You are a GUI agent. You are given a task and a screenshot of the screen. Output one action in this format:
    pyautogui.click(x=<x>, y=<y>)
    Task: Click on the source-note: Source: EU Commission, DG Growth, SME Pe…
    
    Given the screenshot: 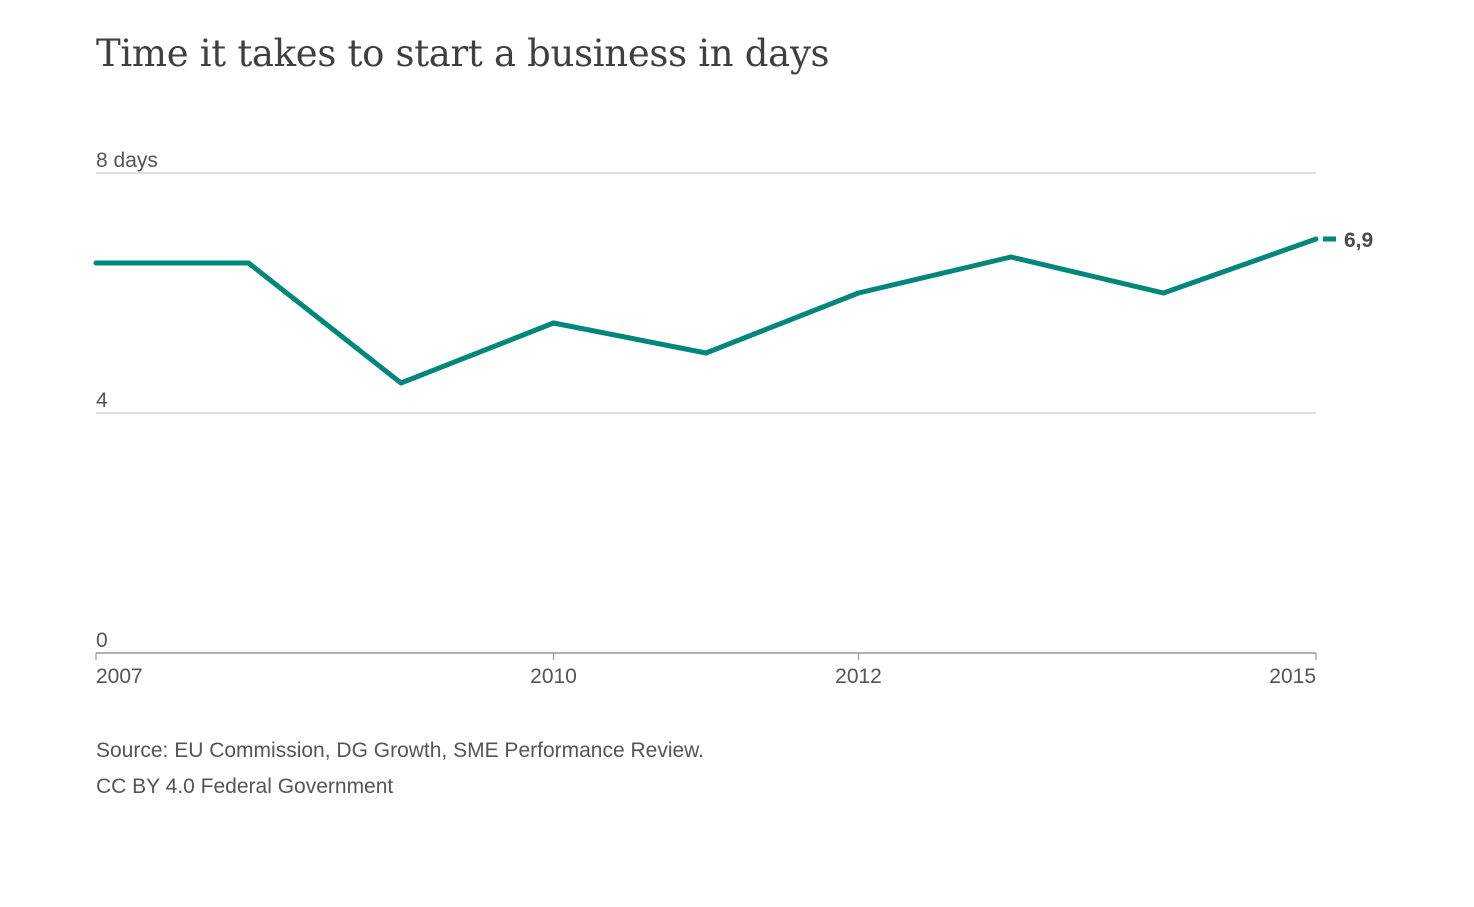 What is the action you would take?
    pyautogui.click(x=400, y=750)
    